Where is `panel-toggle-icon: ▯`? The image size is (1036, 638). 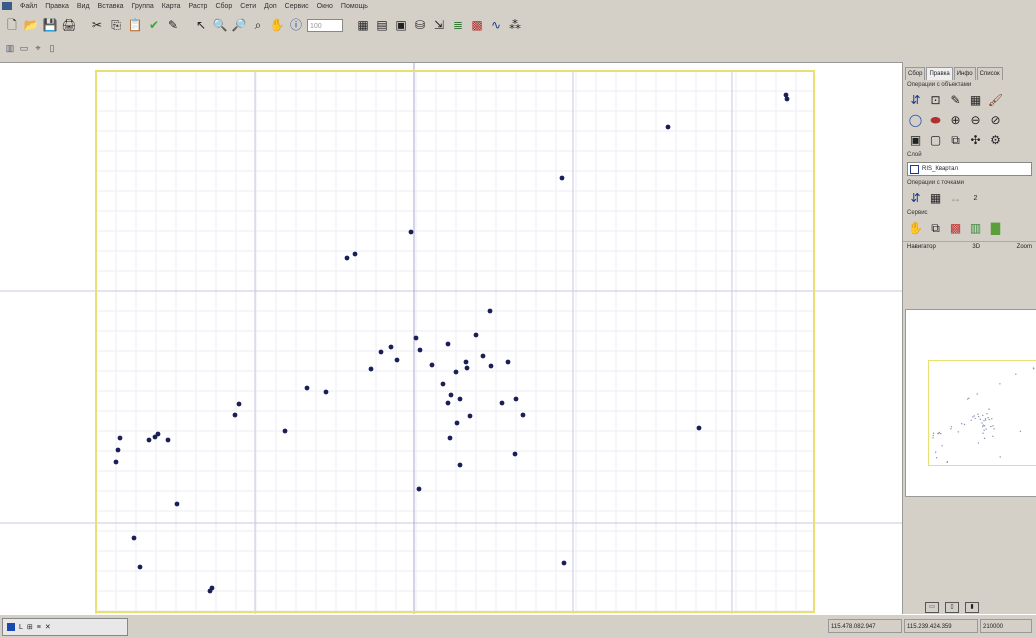
panel-toggle-icon: ▯ is located at coordinates (52, 47).